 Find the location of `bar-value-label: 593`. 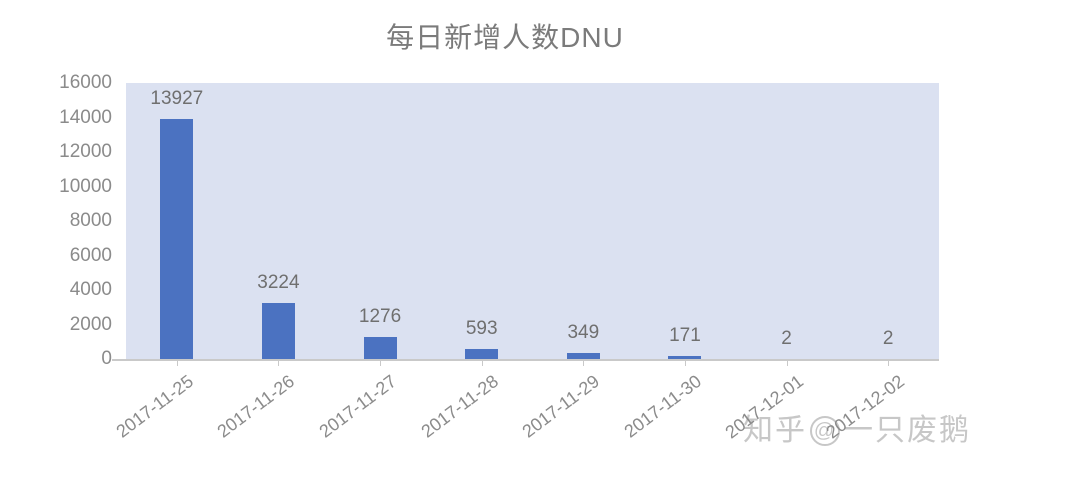

bar-value-label: 593 is located at coordinates (481, 328).